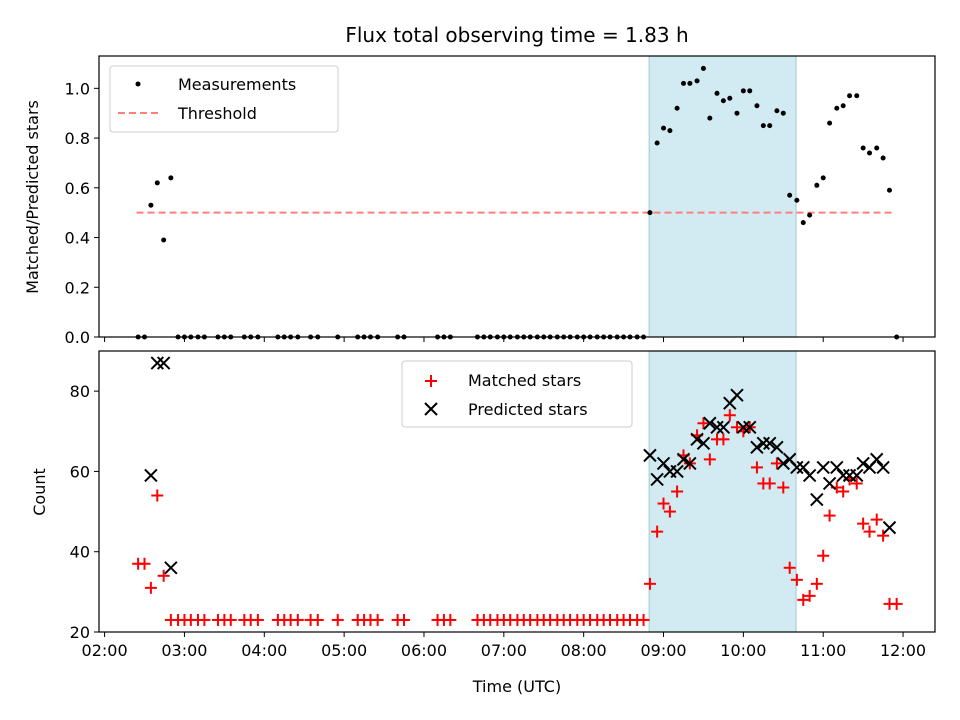 Image resolution: width=960 pixels, height=720 pixels. I want to click on bottom-y-axis-label: Count, so click(39, 492).